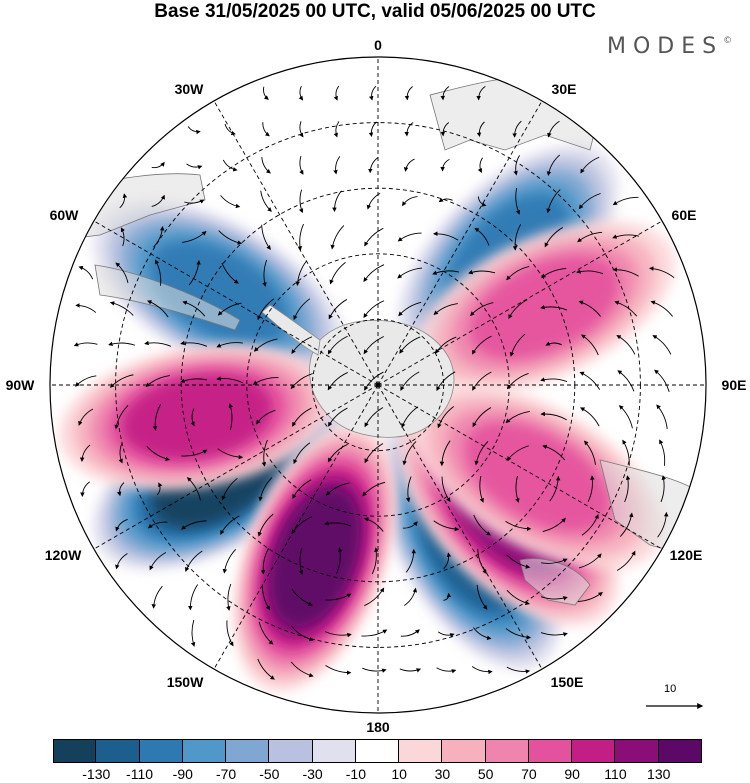  Describe the element at coordinates (485, 774) in the screenshot. I see `colorbar-tick-label: 50` at that location.